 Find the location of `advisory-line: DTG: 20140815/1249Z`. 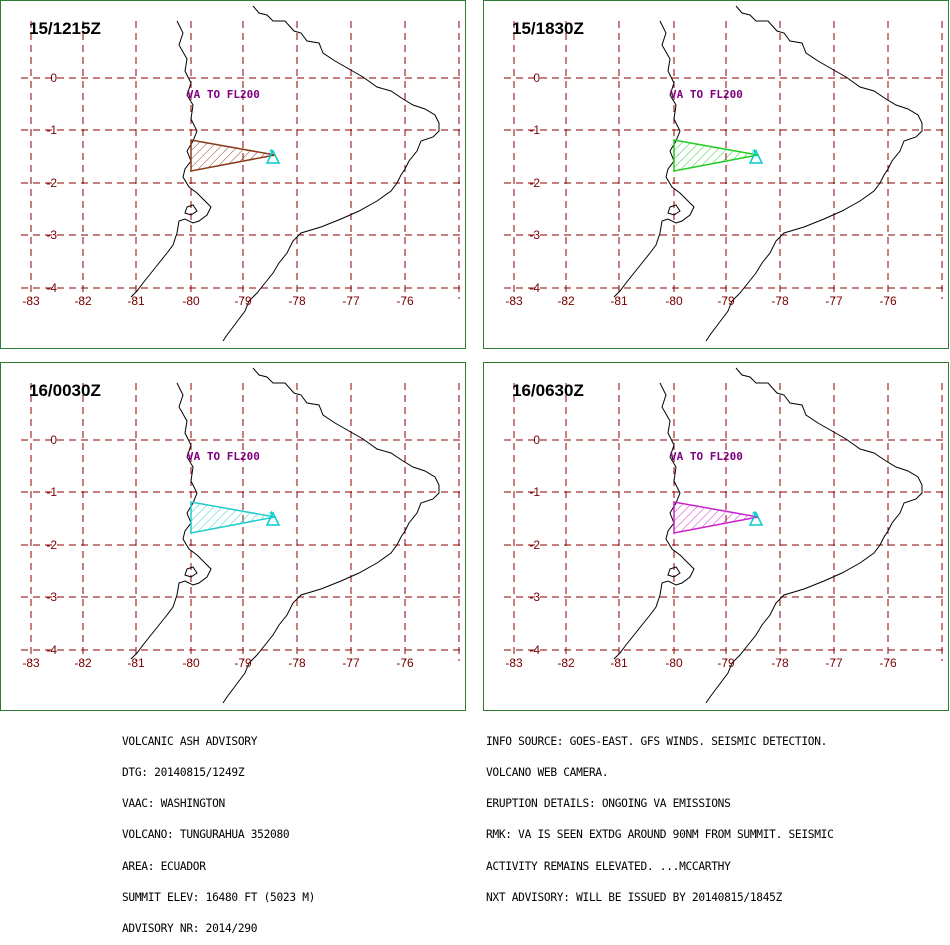

advisory-line: DTG: 20140815/1249Z is located at coordinates (183, 773).